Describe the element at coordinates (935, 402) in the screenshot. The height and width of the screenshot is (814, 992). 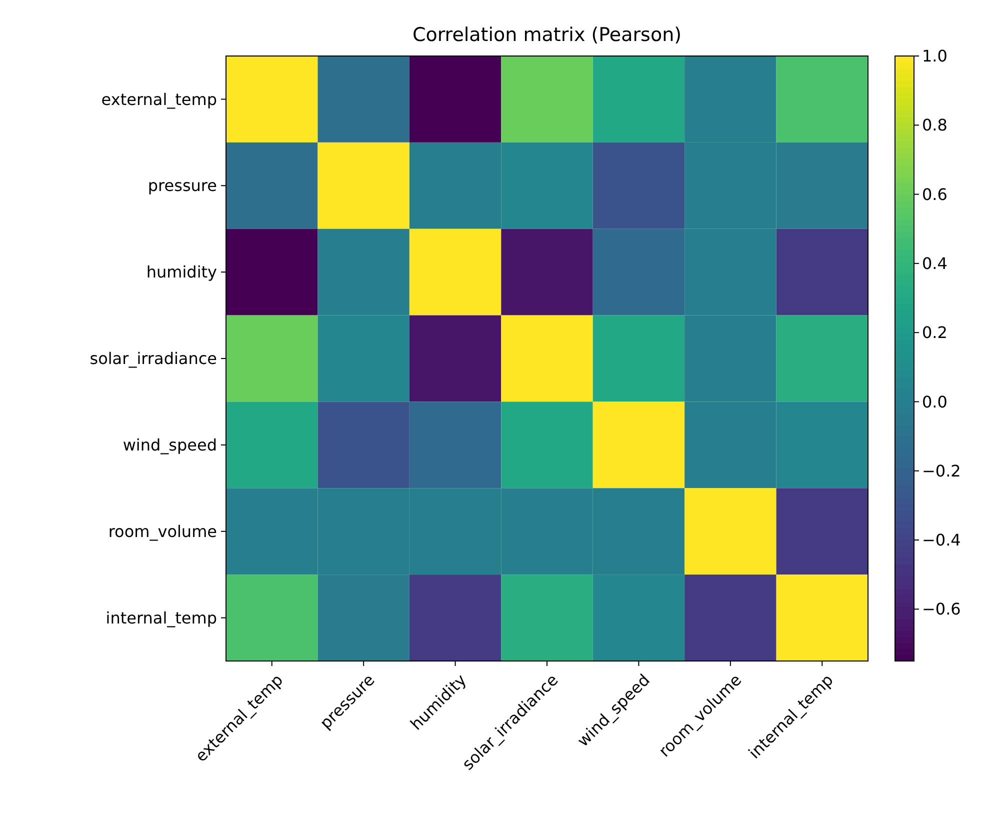
I see `color-bar-label: 0.0` at that location.